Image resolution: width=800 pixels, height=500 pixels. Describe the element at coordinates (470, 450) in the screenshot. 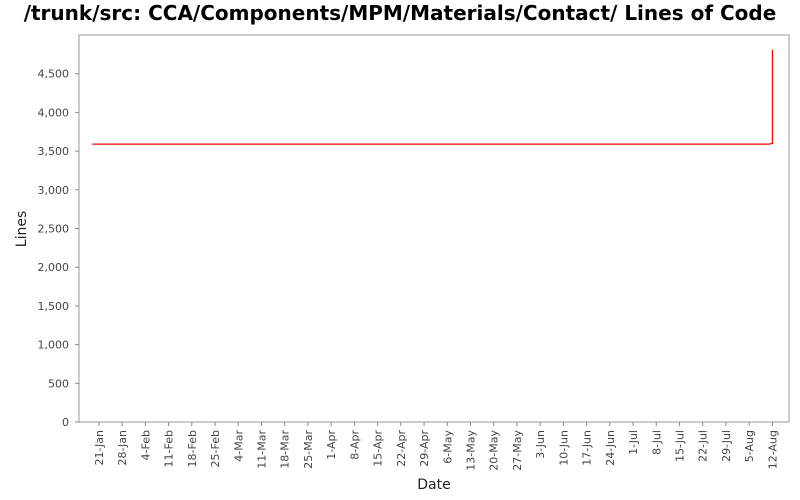

I see `x-tick-label: 13-May` at that location.